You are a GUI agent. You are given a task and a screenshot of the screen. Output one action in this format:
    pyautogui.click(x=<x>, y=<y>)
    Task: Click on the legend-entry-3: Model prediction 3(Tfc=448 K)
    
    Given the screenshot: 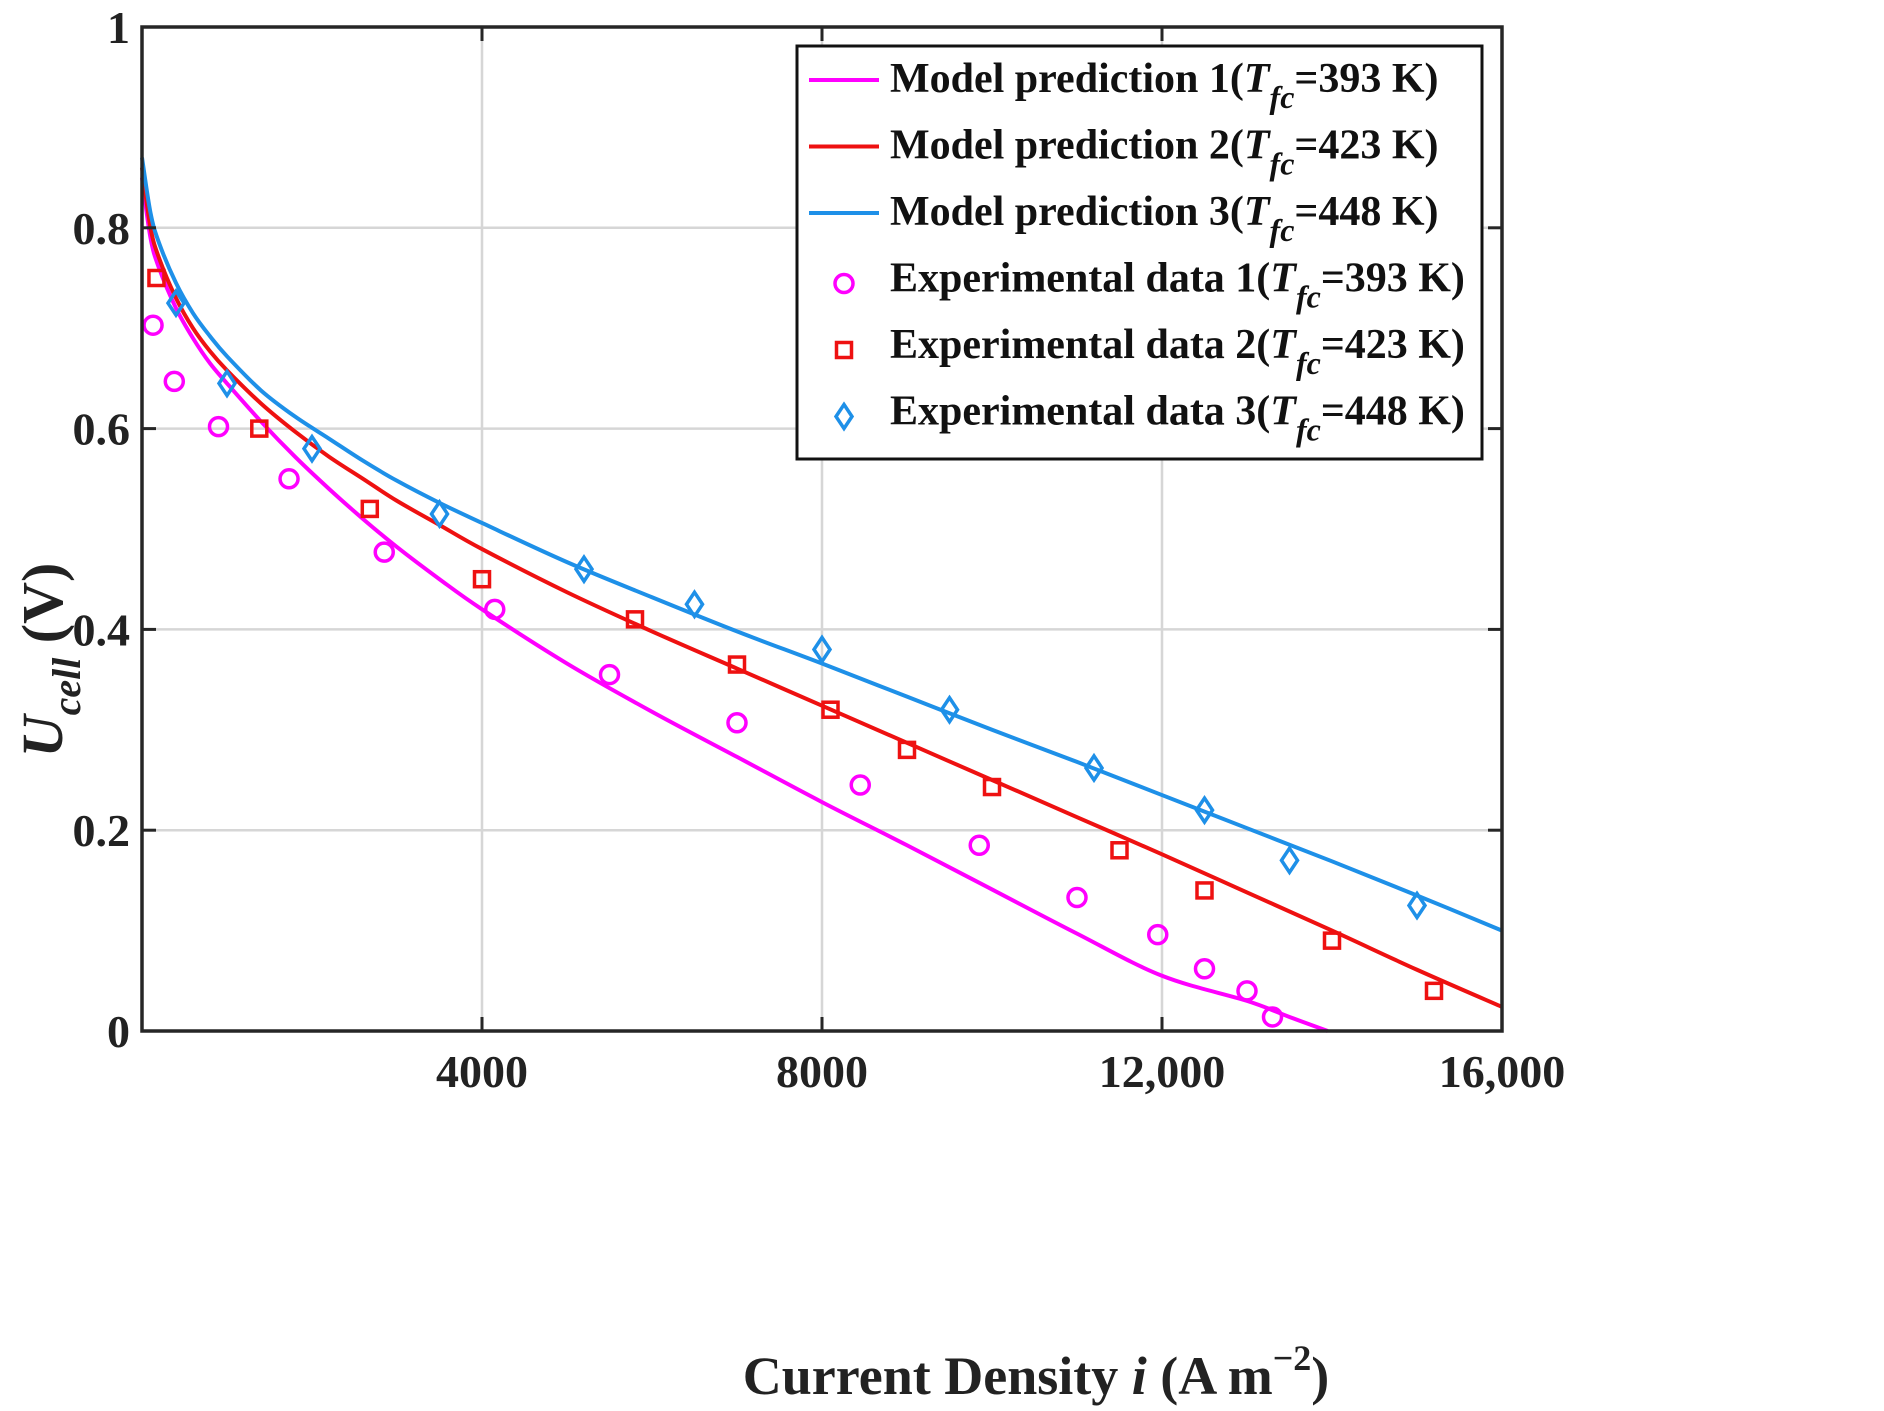 What is the action you would take?
    pyautogui.click(x=1123, y=218)
    